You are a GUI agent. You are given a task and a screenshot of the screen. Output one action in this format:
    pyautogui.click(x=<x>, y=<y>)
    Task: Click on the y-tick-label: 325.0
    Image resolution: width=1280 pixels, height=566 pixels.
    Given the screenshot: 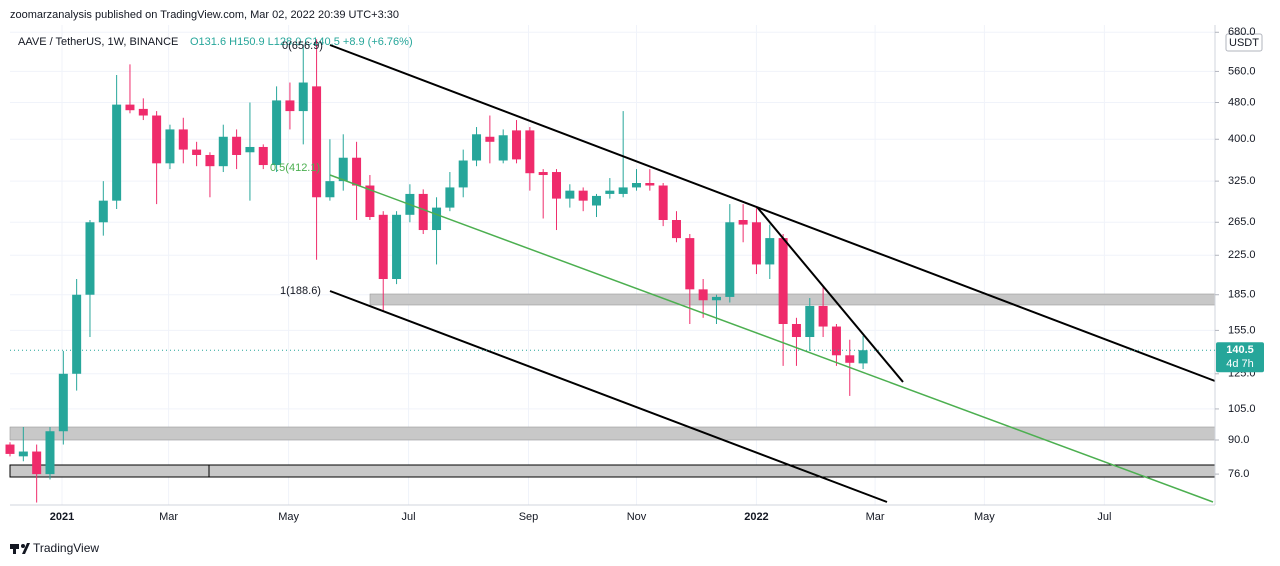 What is the action you would take?
    pyautogui.click(x=1242, y=181)
    